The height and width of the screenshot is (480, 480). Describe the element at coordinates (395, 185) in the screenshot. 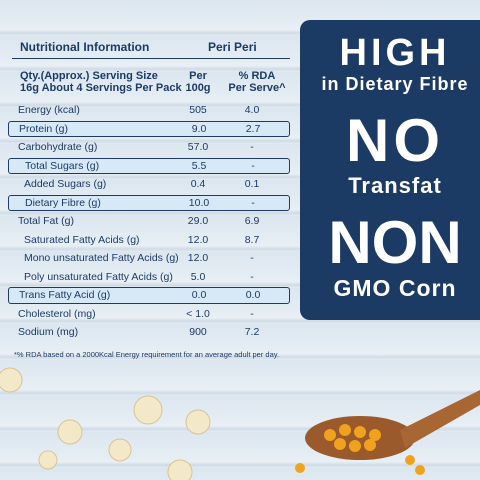

I see `badge-small: Transfat` at that location.